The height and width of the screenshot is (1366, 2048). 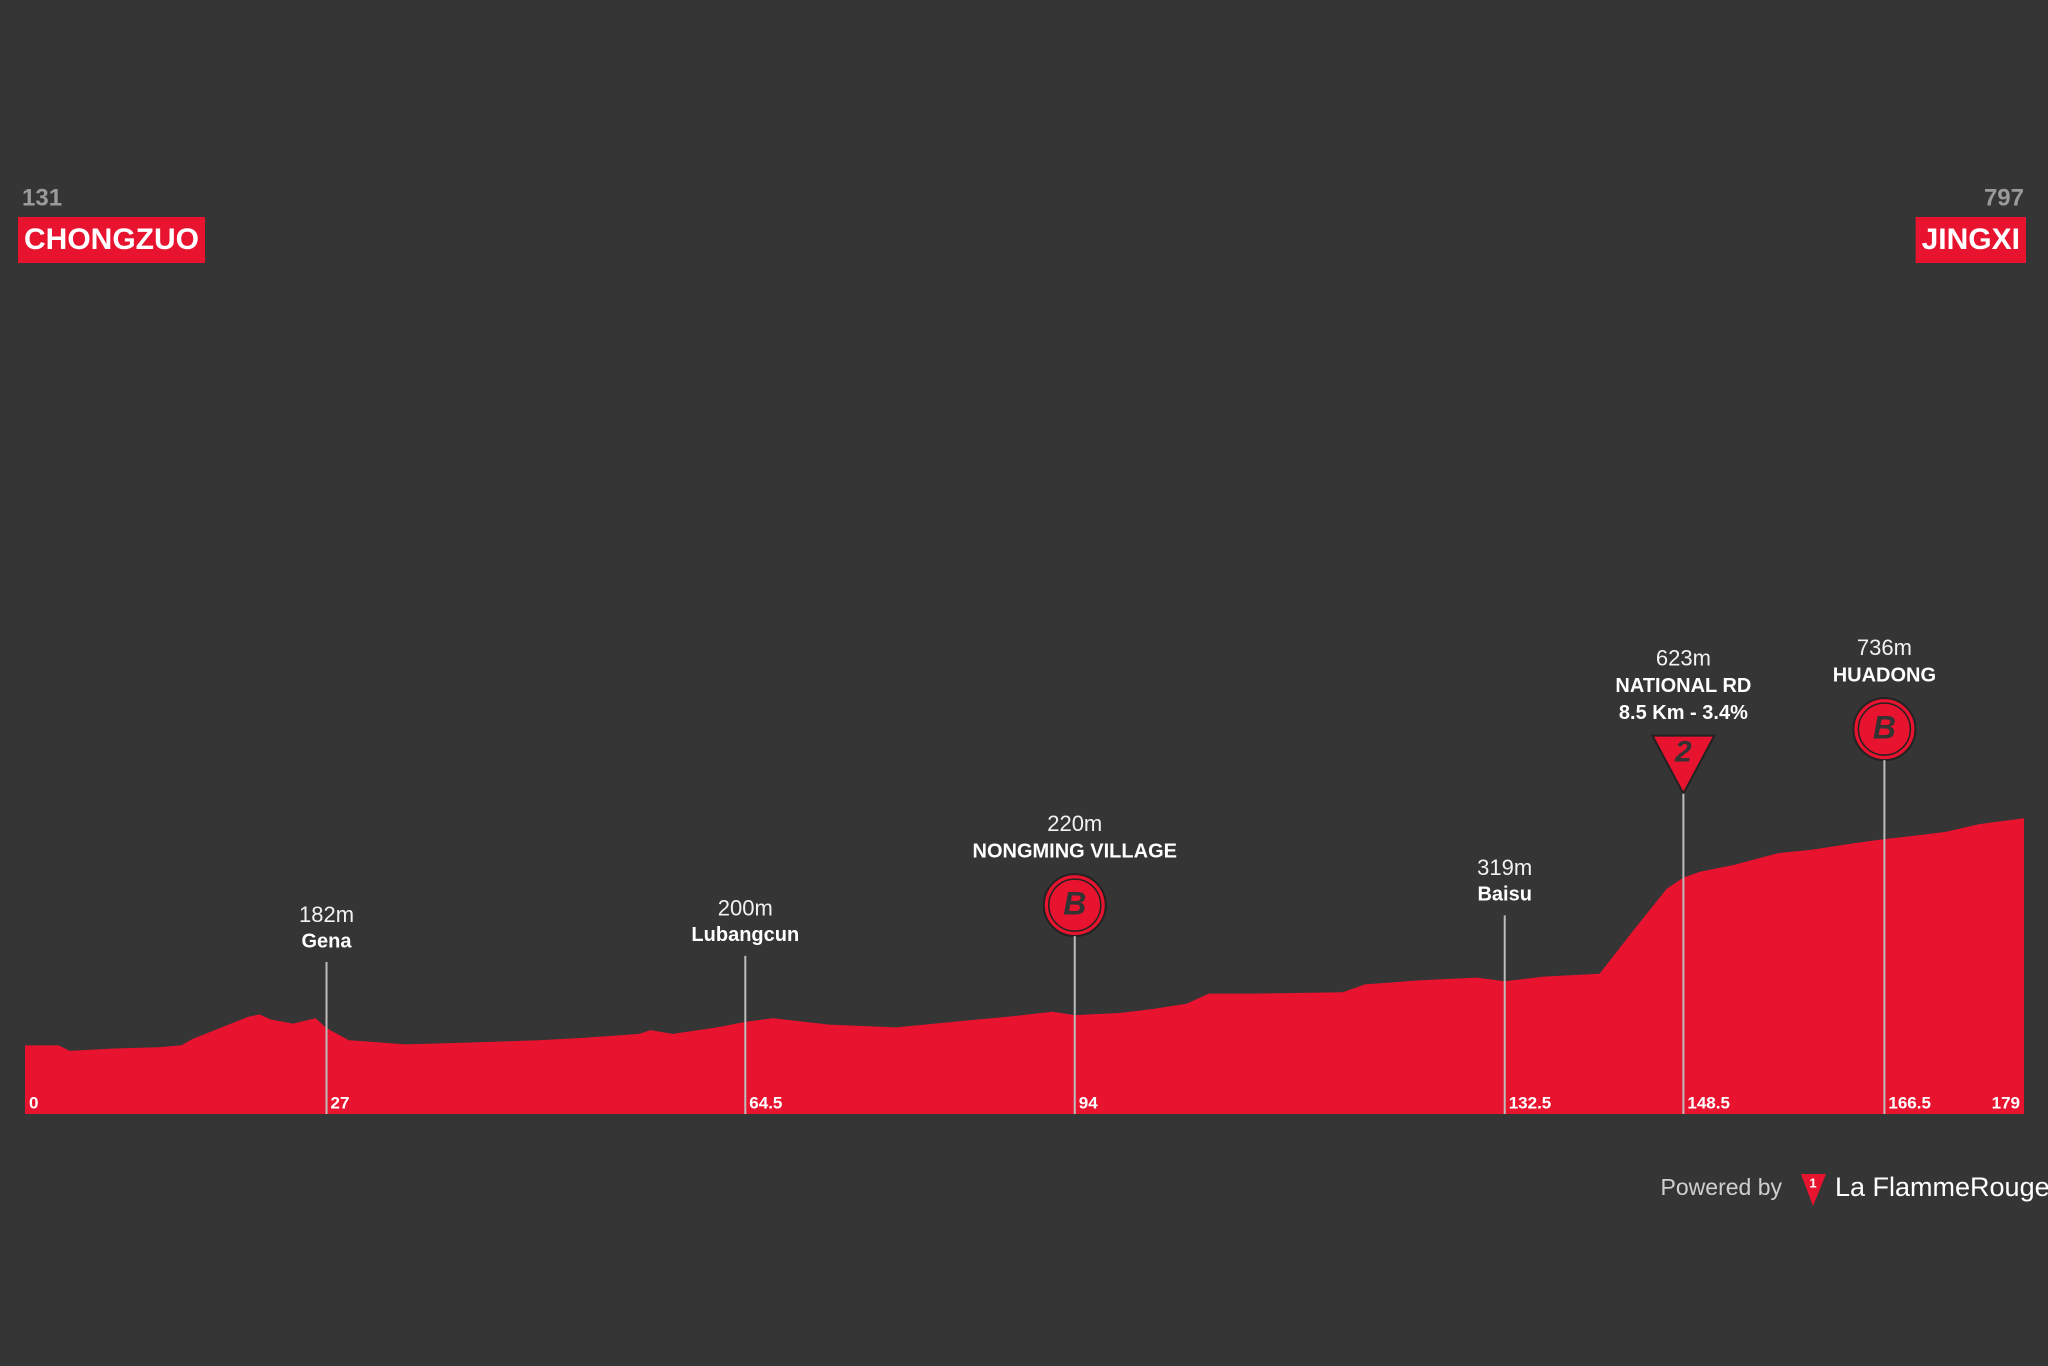 I want to click on finish-name: JINGXI, so click(x=1971, y=239).